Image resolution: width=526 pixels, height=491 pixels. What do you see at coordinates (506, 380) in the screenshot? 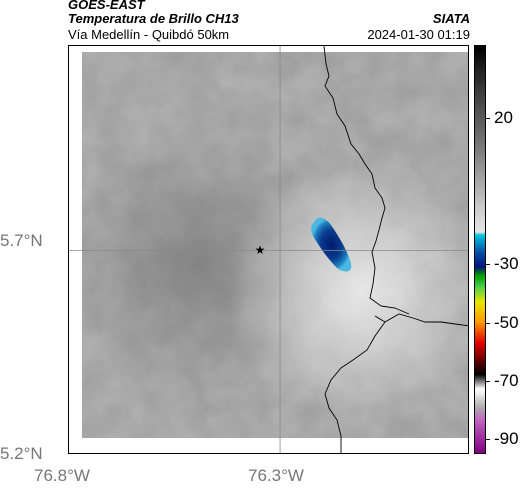
I see `colorbar-label: -70` at bounding box center [506, 380].